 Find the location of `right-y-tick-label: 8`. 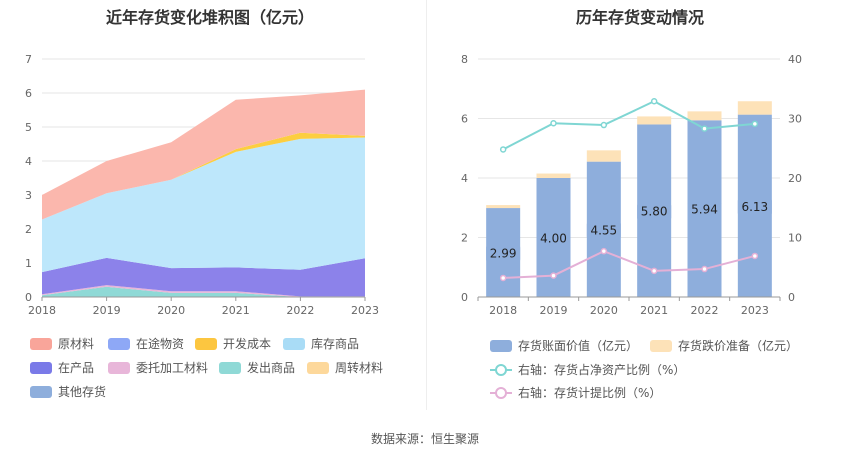

right-y-tick-label: 8 is located at coordinates (464, 59).